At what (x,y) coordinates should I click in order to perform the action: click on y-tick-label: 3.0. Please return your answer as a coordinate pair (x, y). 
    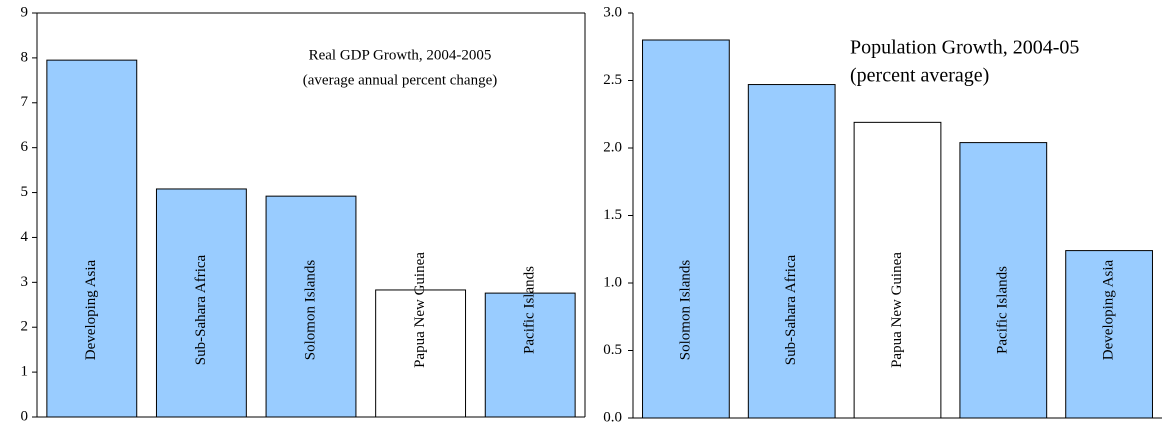
    Looking at the image, I should click on (612, 12).